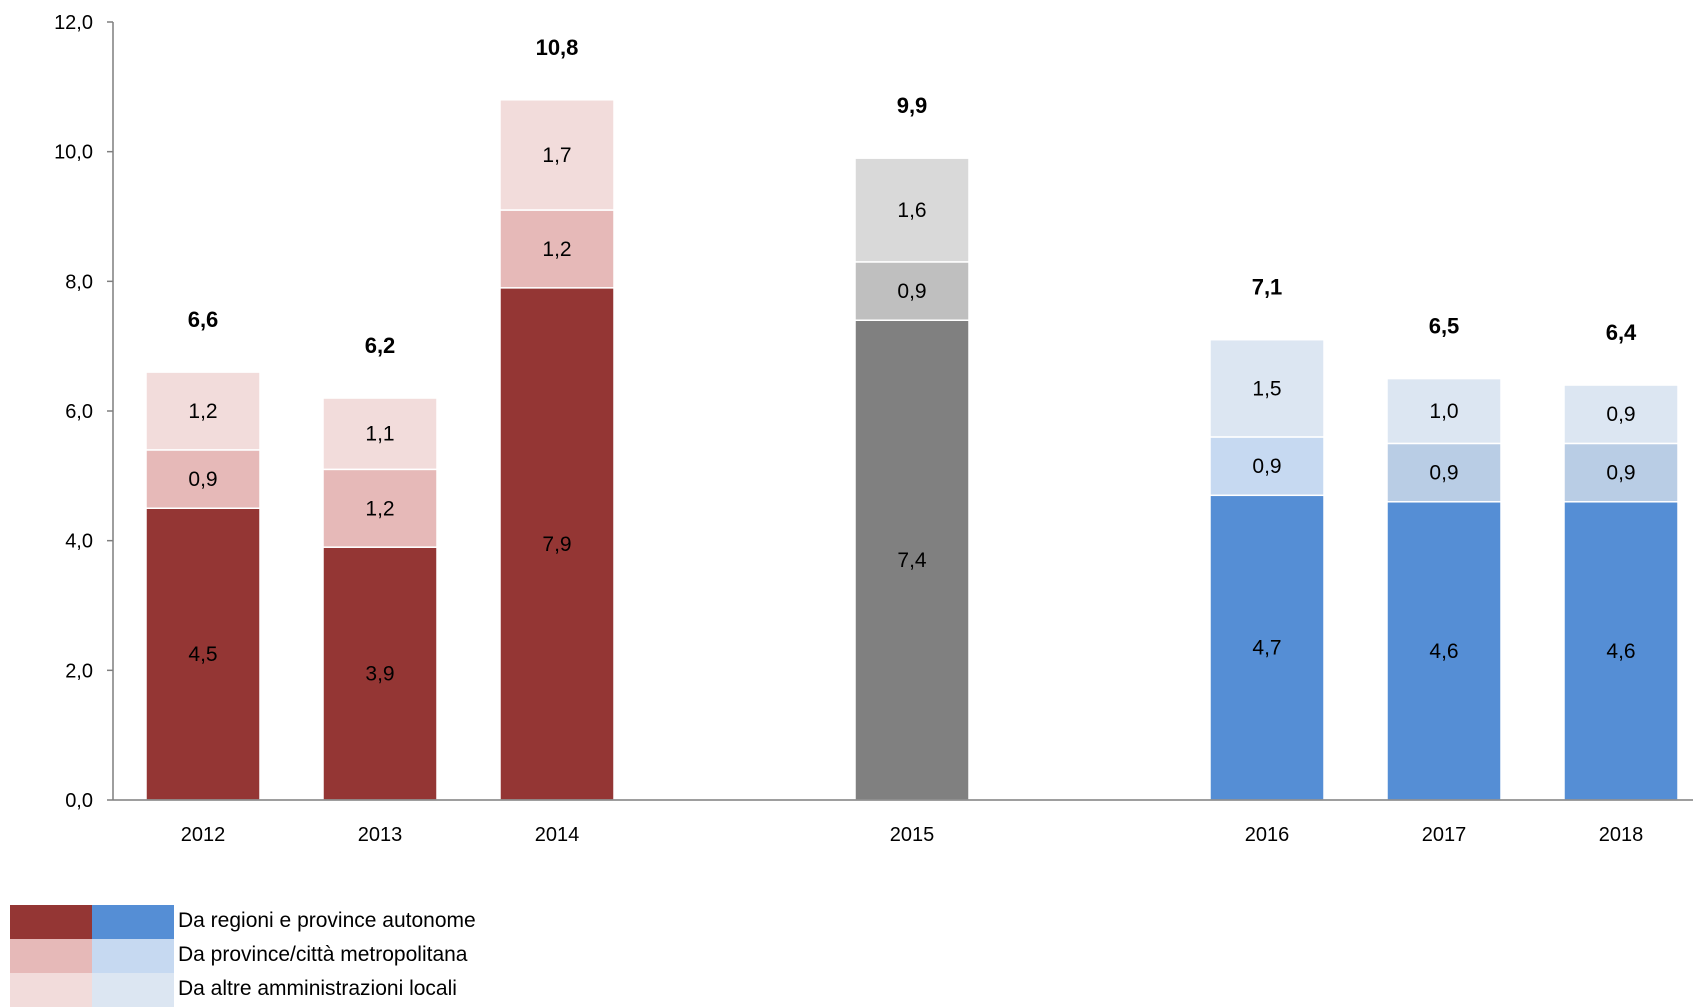  I want to click on total-value-label: 9,9, so click(912, 105).